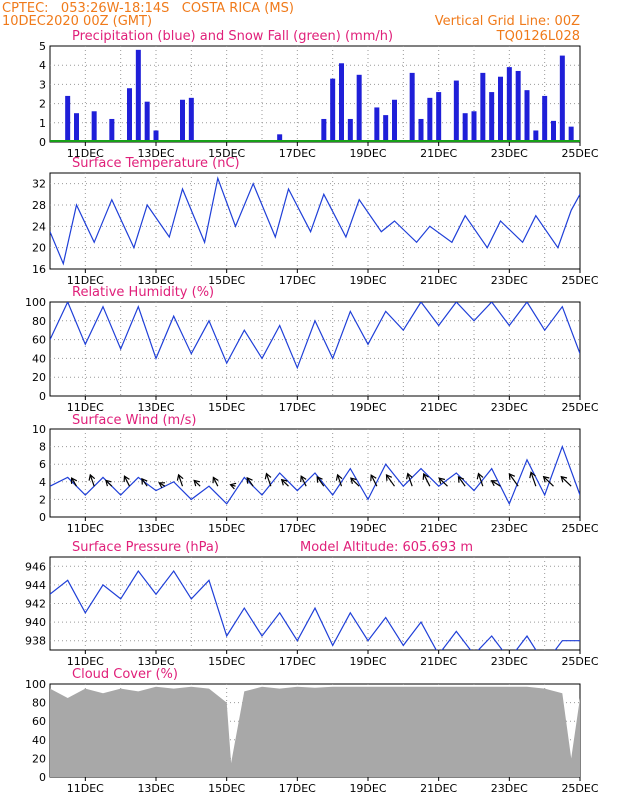  I want to click on cloud-xtick-label: 25DEC, so click(579, 788).